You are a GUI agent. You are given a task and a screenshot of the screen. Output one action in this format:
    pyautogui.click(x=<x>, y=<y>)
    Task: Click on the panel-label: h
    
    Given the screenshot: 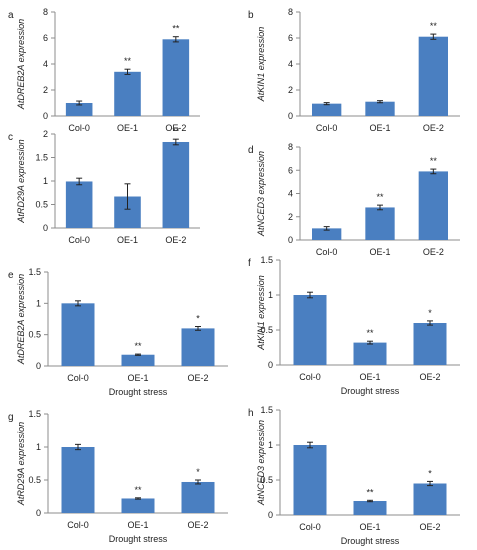 What is the action you would take?
    pyautogui.click(x=251, y=413)
    